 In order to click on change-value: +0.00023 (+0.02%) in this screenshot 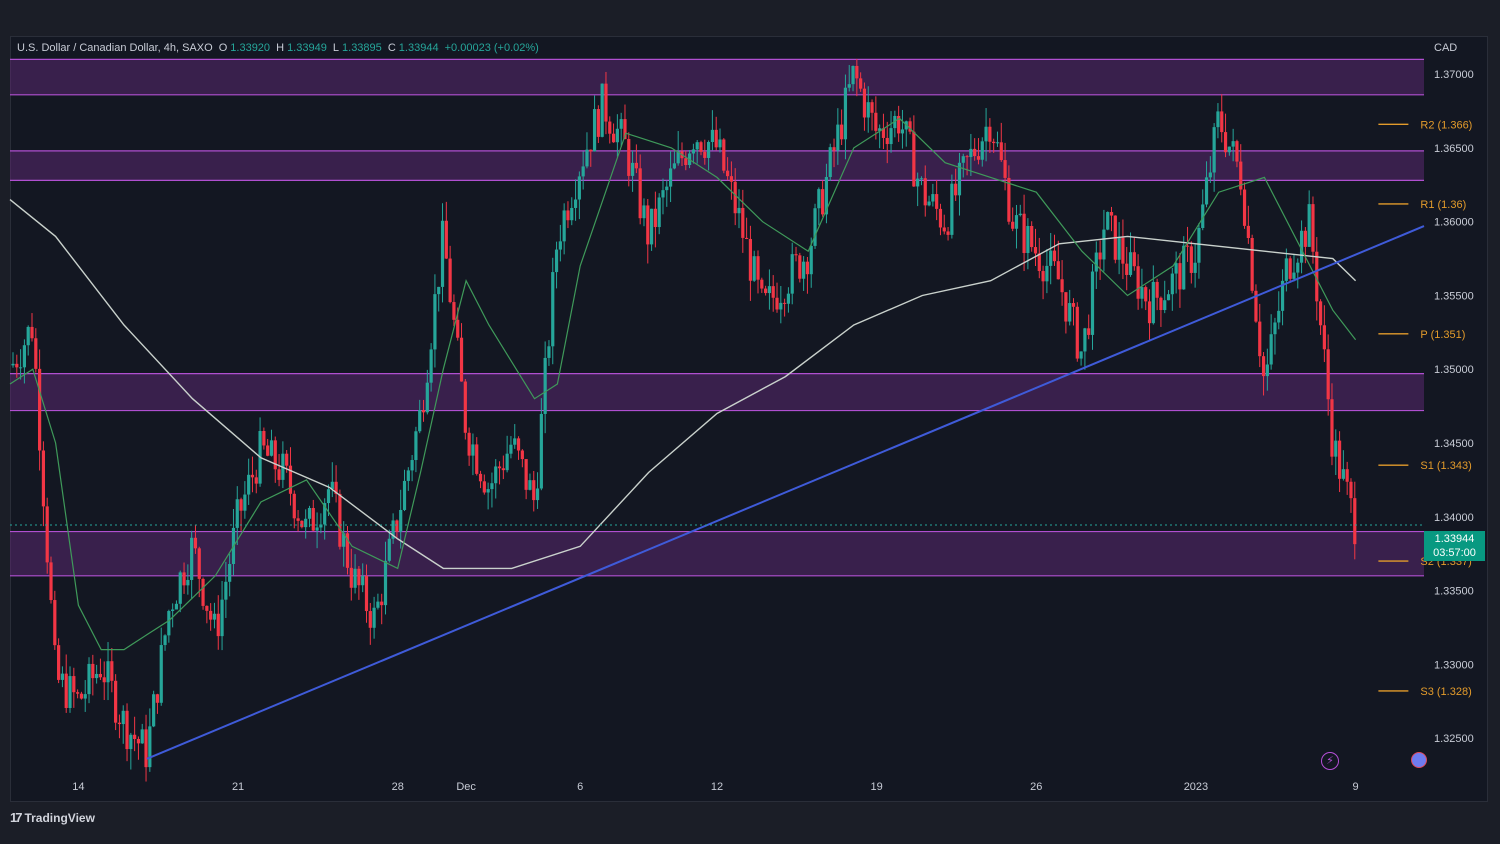, I will do `click(491, 48)`.